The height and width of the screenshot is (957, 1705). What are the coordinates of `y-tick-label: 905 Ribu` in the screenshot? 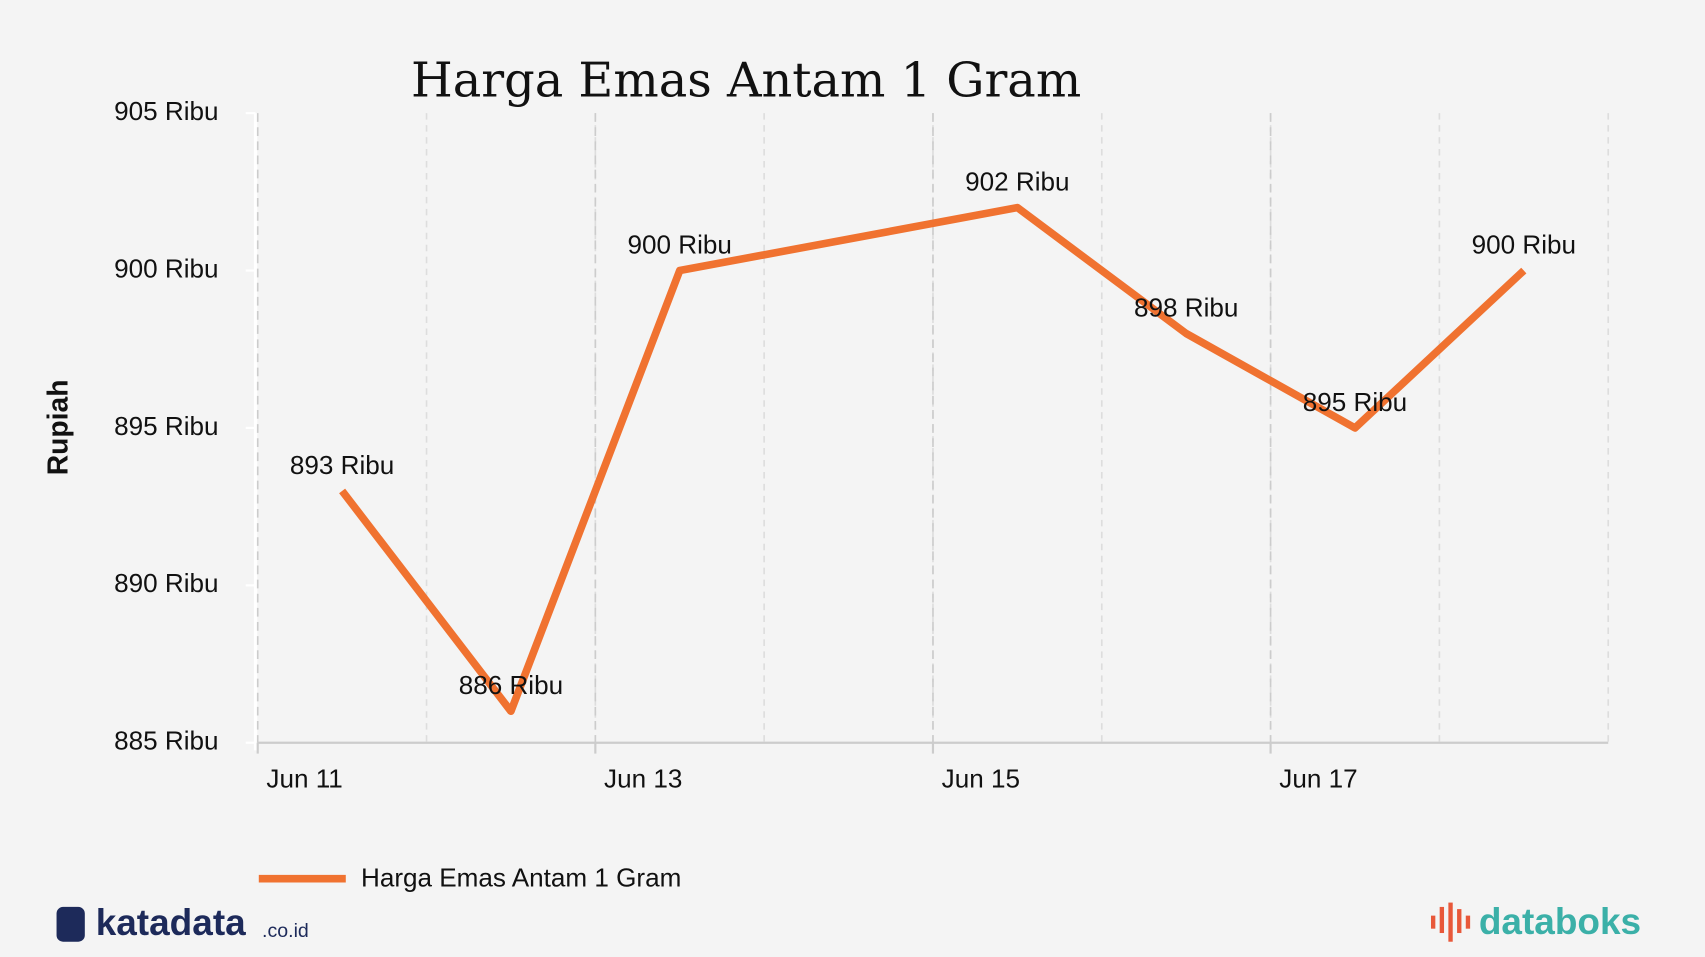 It's located at (166, 111).